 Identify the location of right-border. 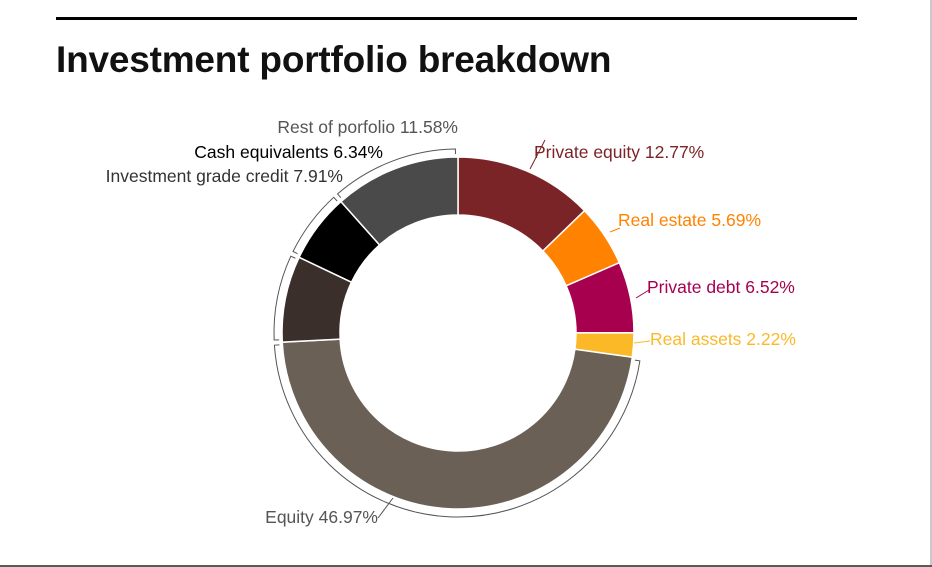
(931, 283).